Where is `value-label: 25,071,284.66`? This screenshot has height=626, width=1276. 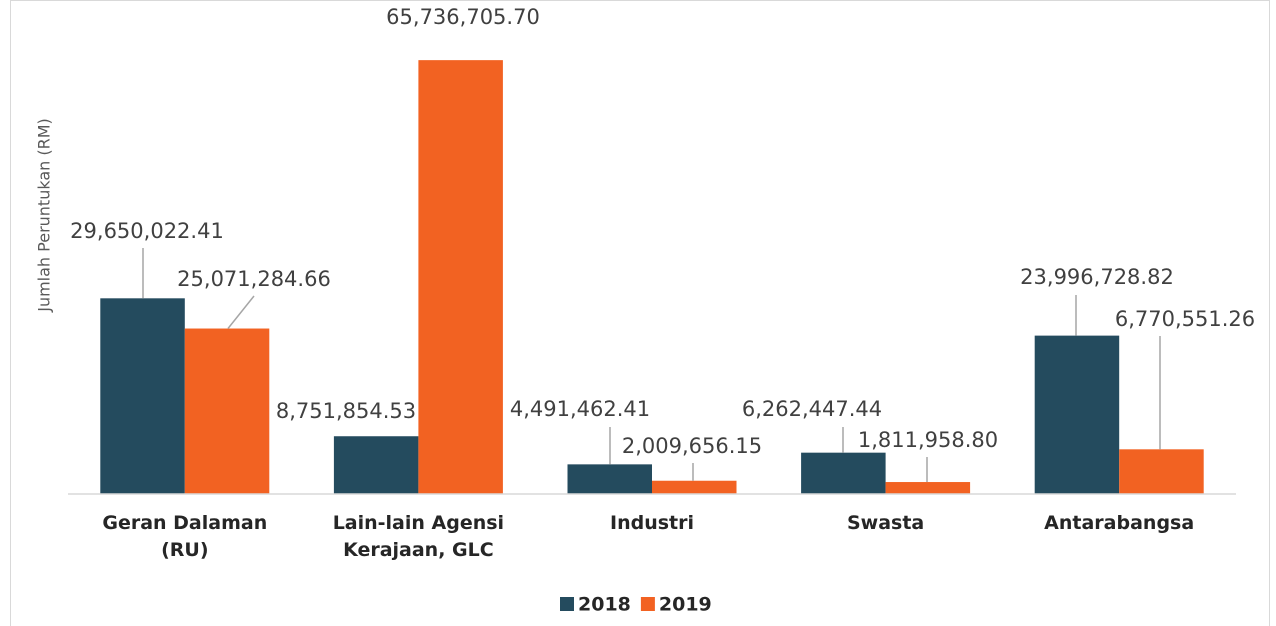
value-label: 25,071,284.66 is located at coordinates (254, 279).